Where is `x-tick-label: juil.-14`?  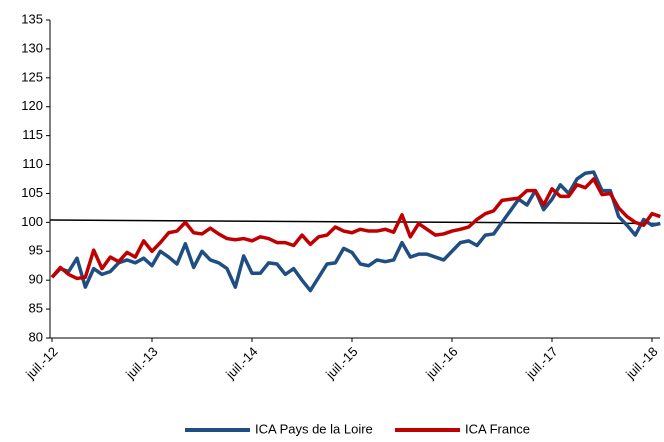
x-tick-label: juil.-14 is located at coordinates (241, 363).